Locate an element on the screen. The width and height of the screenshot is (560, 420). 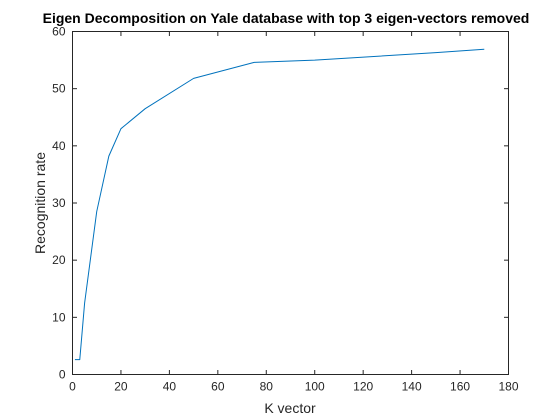
x-tick-label: 0 is located at coordinates (72, 387).